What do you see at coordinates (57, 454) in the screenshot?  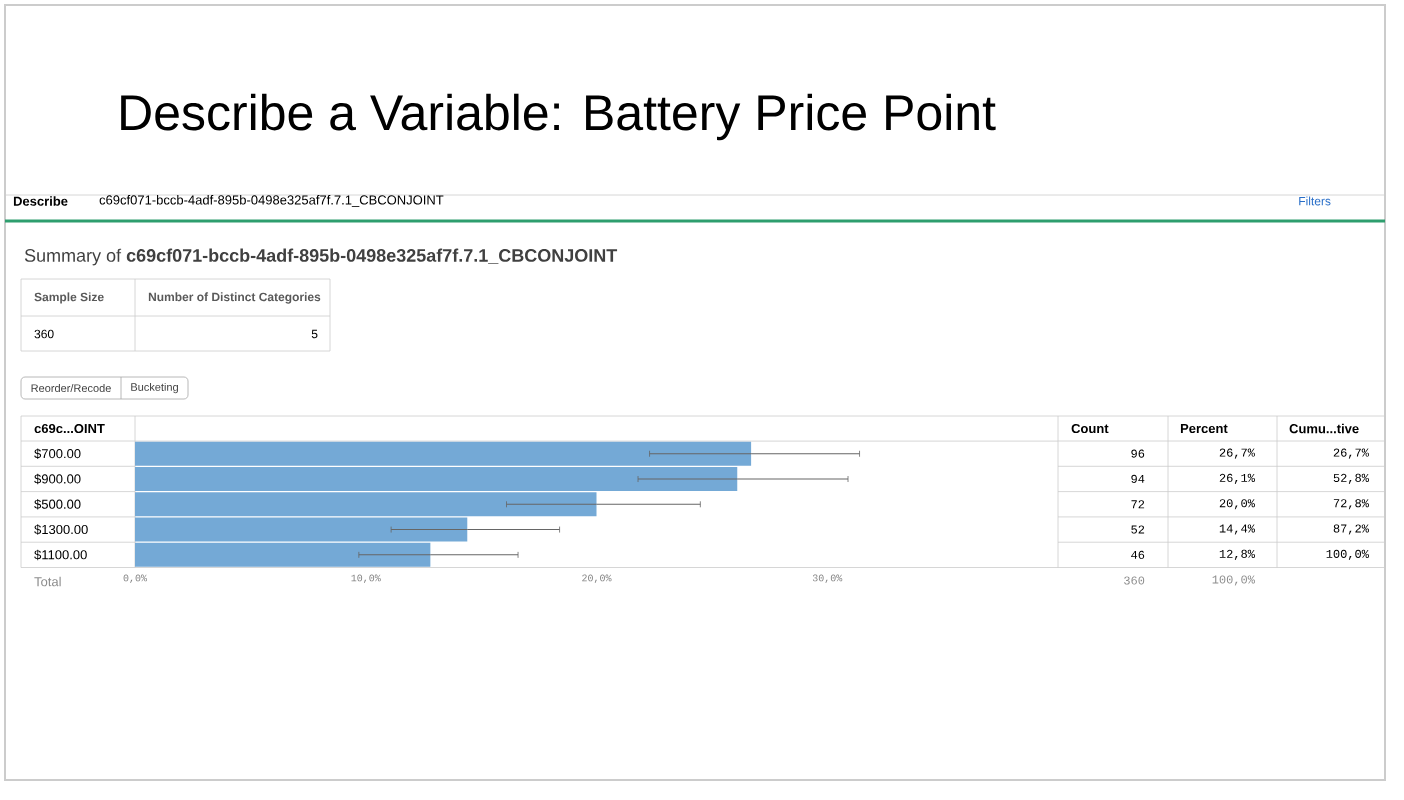 I see `y-tick-label: $700.00` at bounding box center [57, 454].